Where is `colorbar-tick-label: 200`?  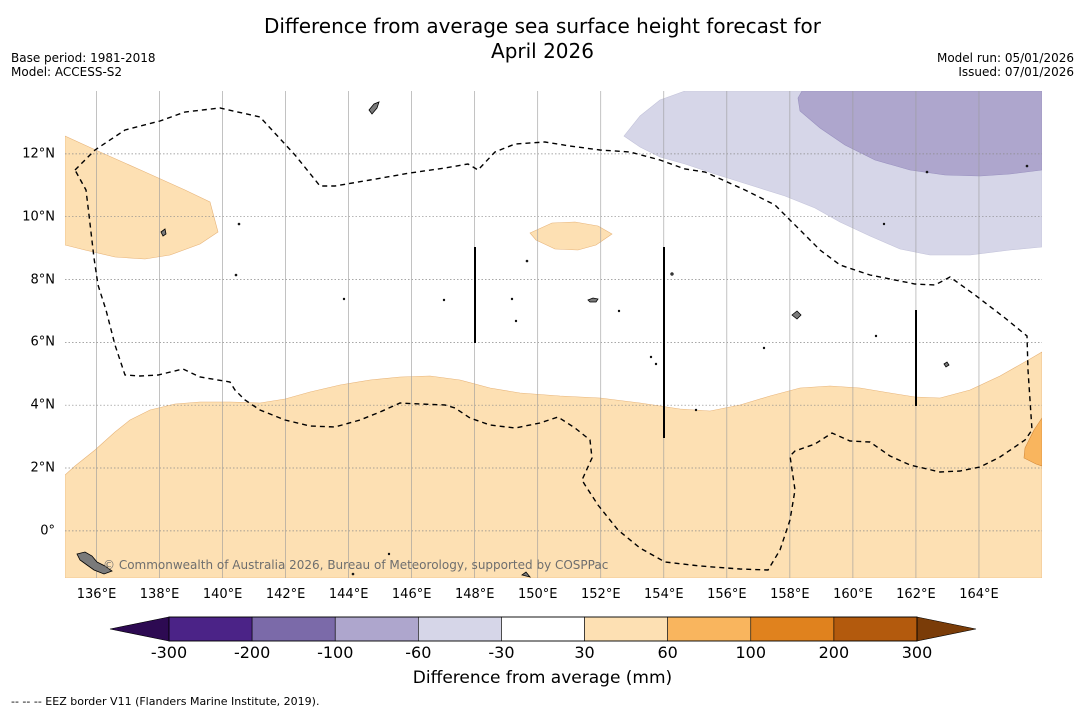
colorbar-tick-label: 200 is located at coordinates (834, 652).